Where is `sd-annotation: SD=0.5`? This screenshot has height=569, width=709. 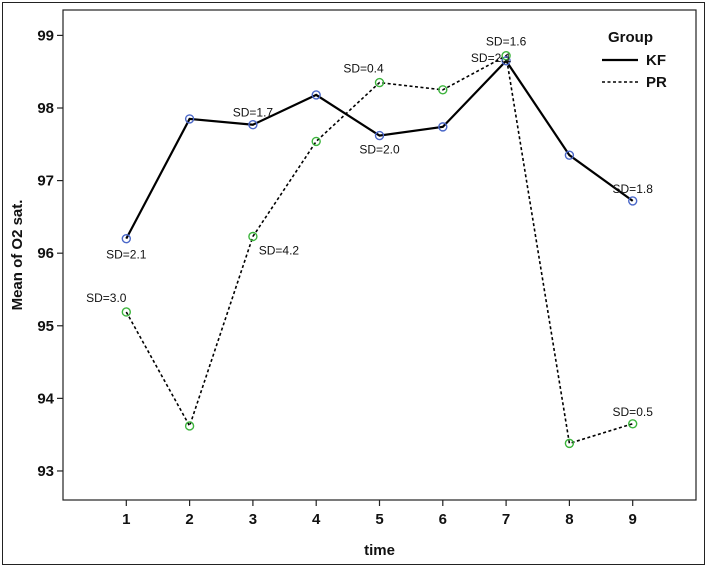 sd-annotation: SD=0.5 is located at coordinates (633, 412).